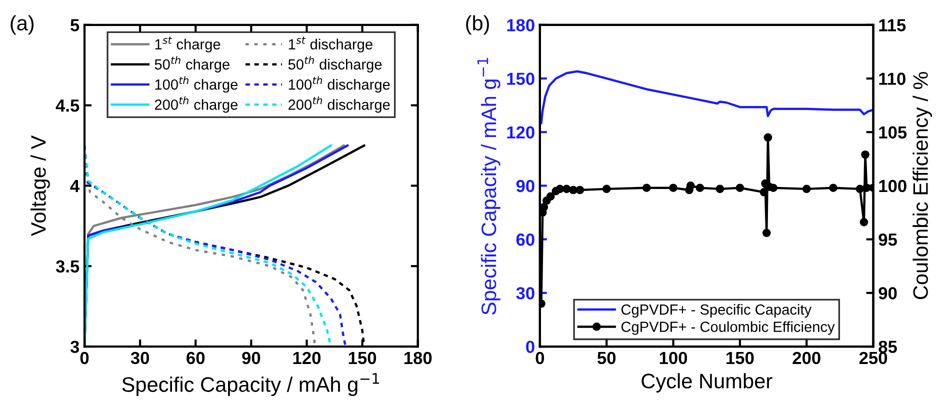 The height and width of the screenshot is (415, 939). I want to click on legend-label: 50$^{th}$ discharge, so click(335, 64).